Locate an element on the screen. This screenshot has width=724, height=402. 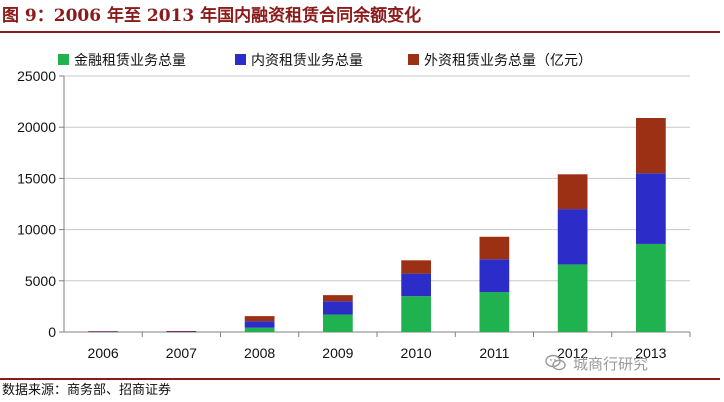
x-tick-label: 2013 is located at coordinates (650, 353).